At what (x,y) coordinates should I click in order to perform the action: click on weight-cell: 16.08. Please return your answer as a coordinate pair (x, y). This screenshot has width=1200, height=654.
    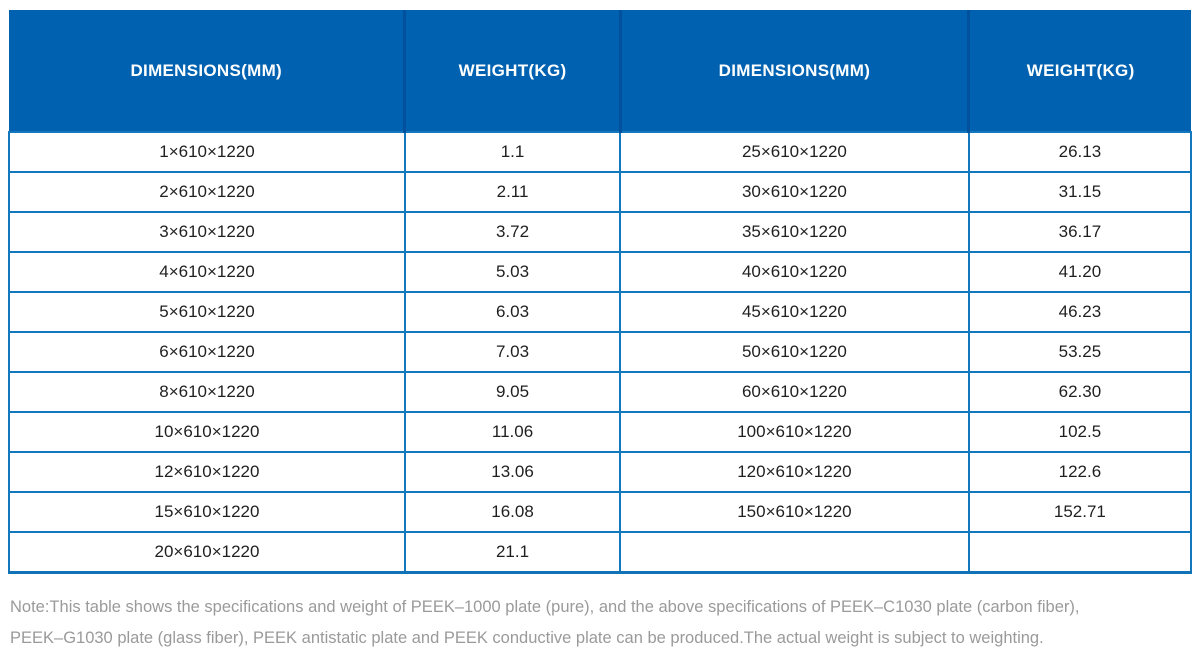
    Looking at the image, I should click on (512, 512).